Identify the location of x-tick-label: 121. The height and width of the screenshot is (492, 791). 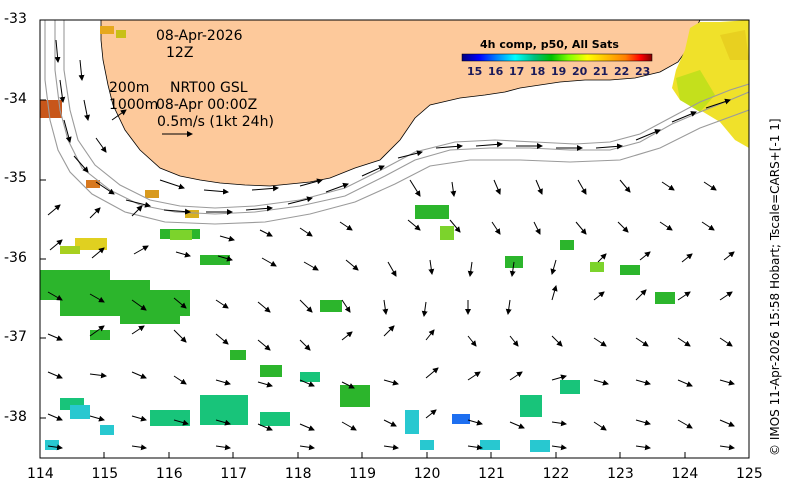
(491, 474).